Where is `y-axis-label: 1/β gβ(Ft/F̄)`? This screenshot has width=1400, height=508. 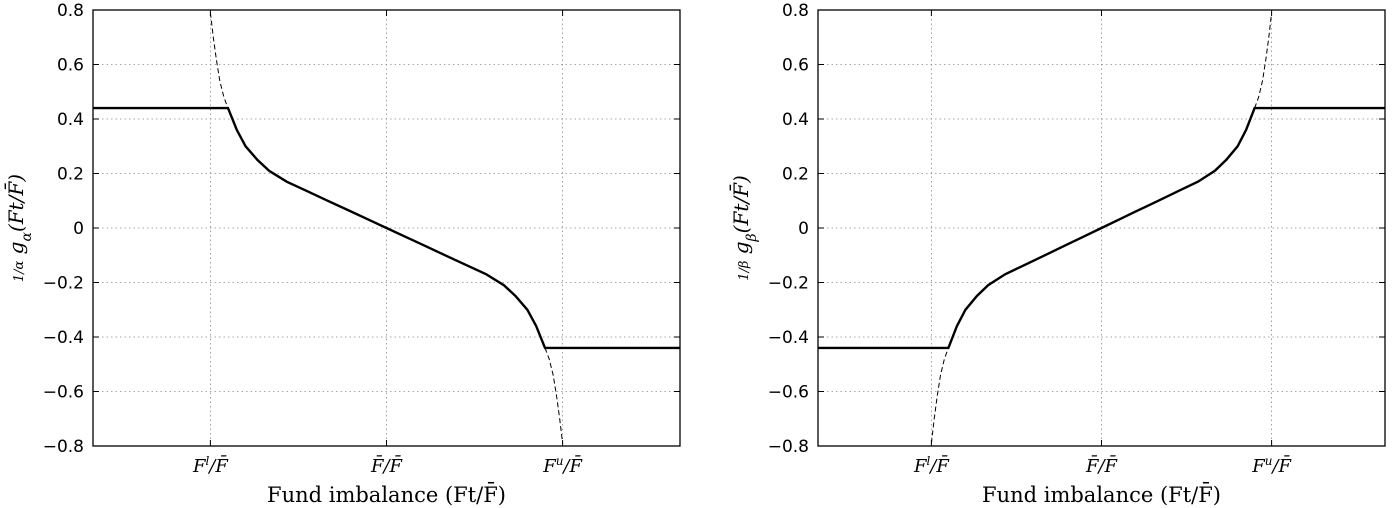
y-axis-label: 1/β gβ(Ft/F̄) is located at coordinates (744, 228).